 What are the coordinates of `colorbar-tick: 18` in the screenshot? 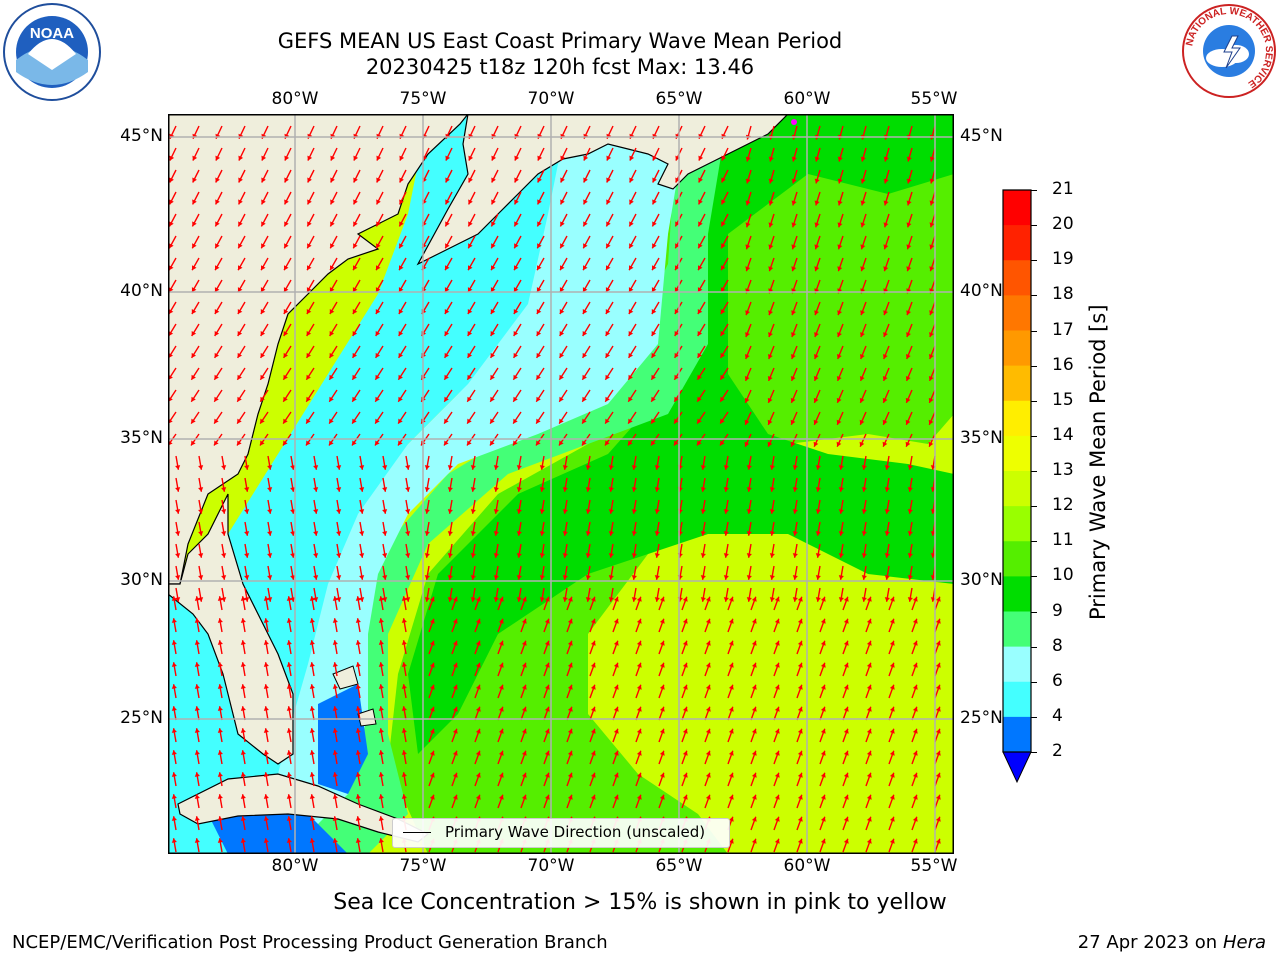 It's located at (1063, 294).